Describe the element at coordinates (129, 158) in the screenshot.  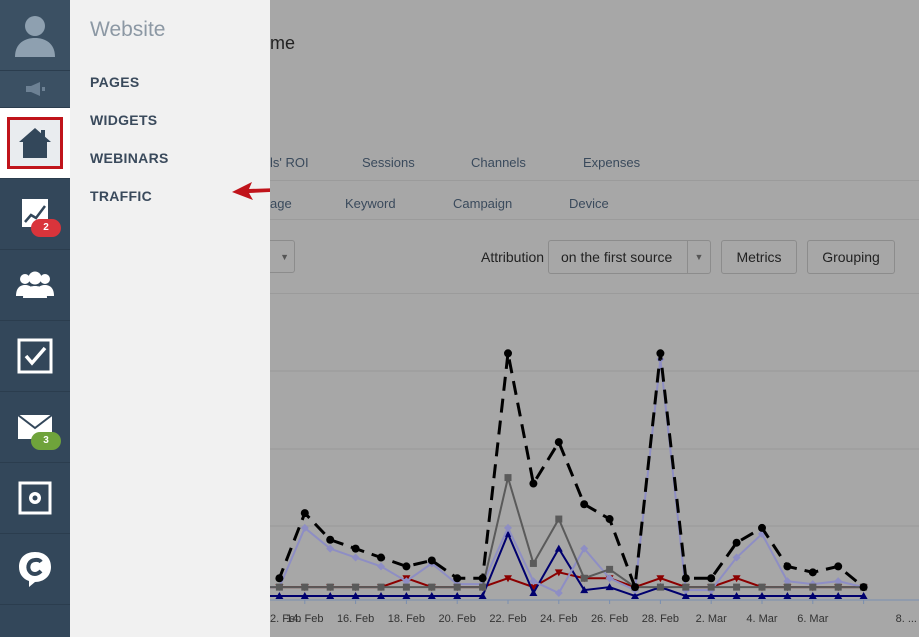
I see `menu-item-webinars: WEBINARS` at that location.